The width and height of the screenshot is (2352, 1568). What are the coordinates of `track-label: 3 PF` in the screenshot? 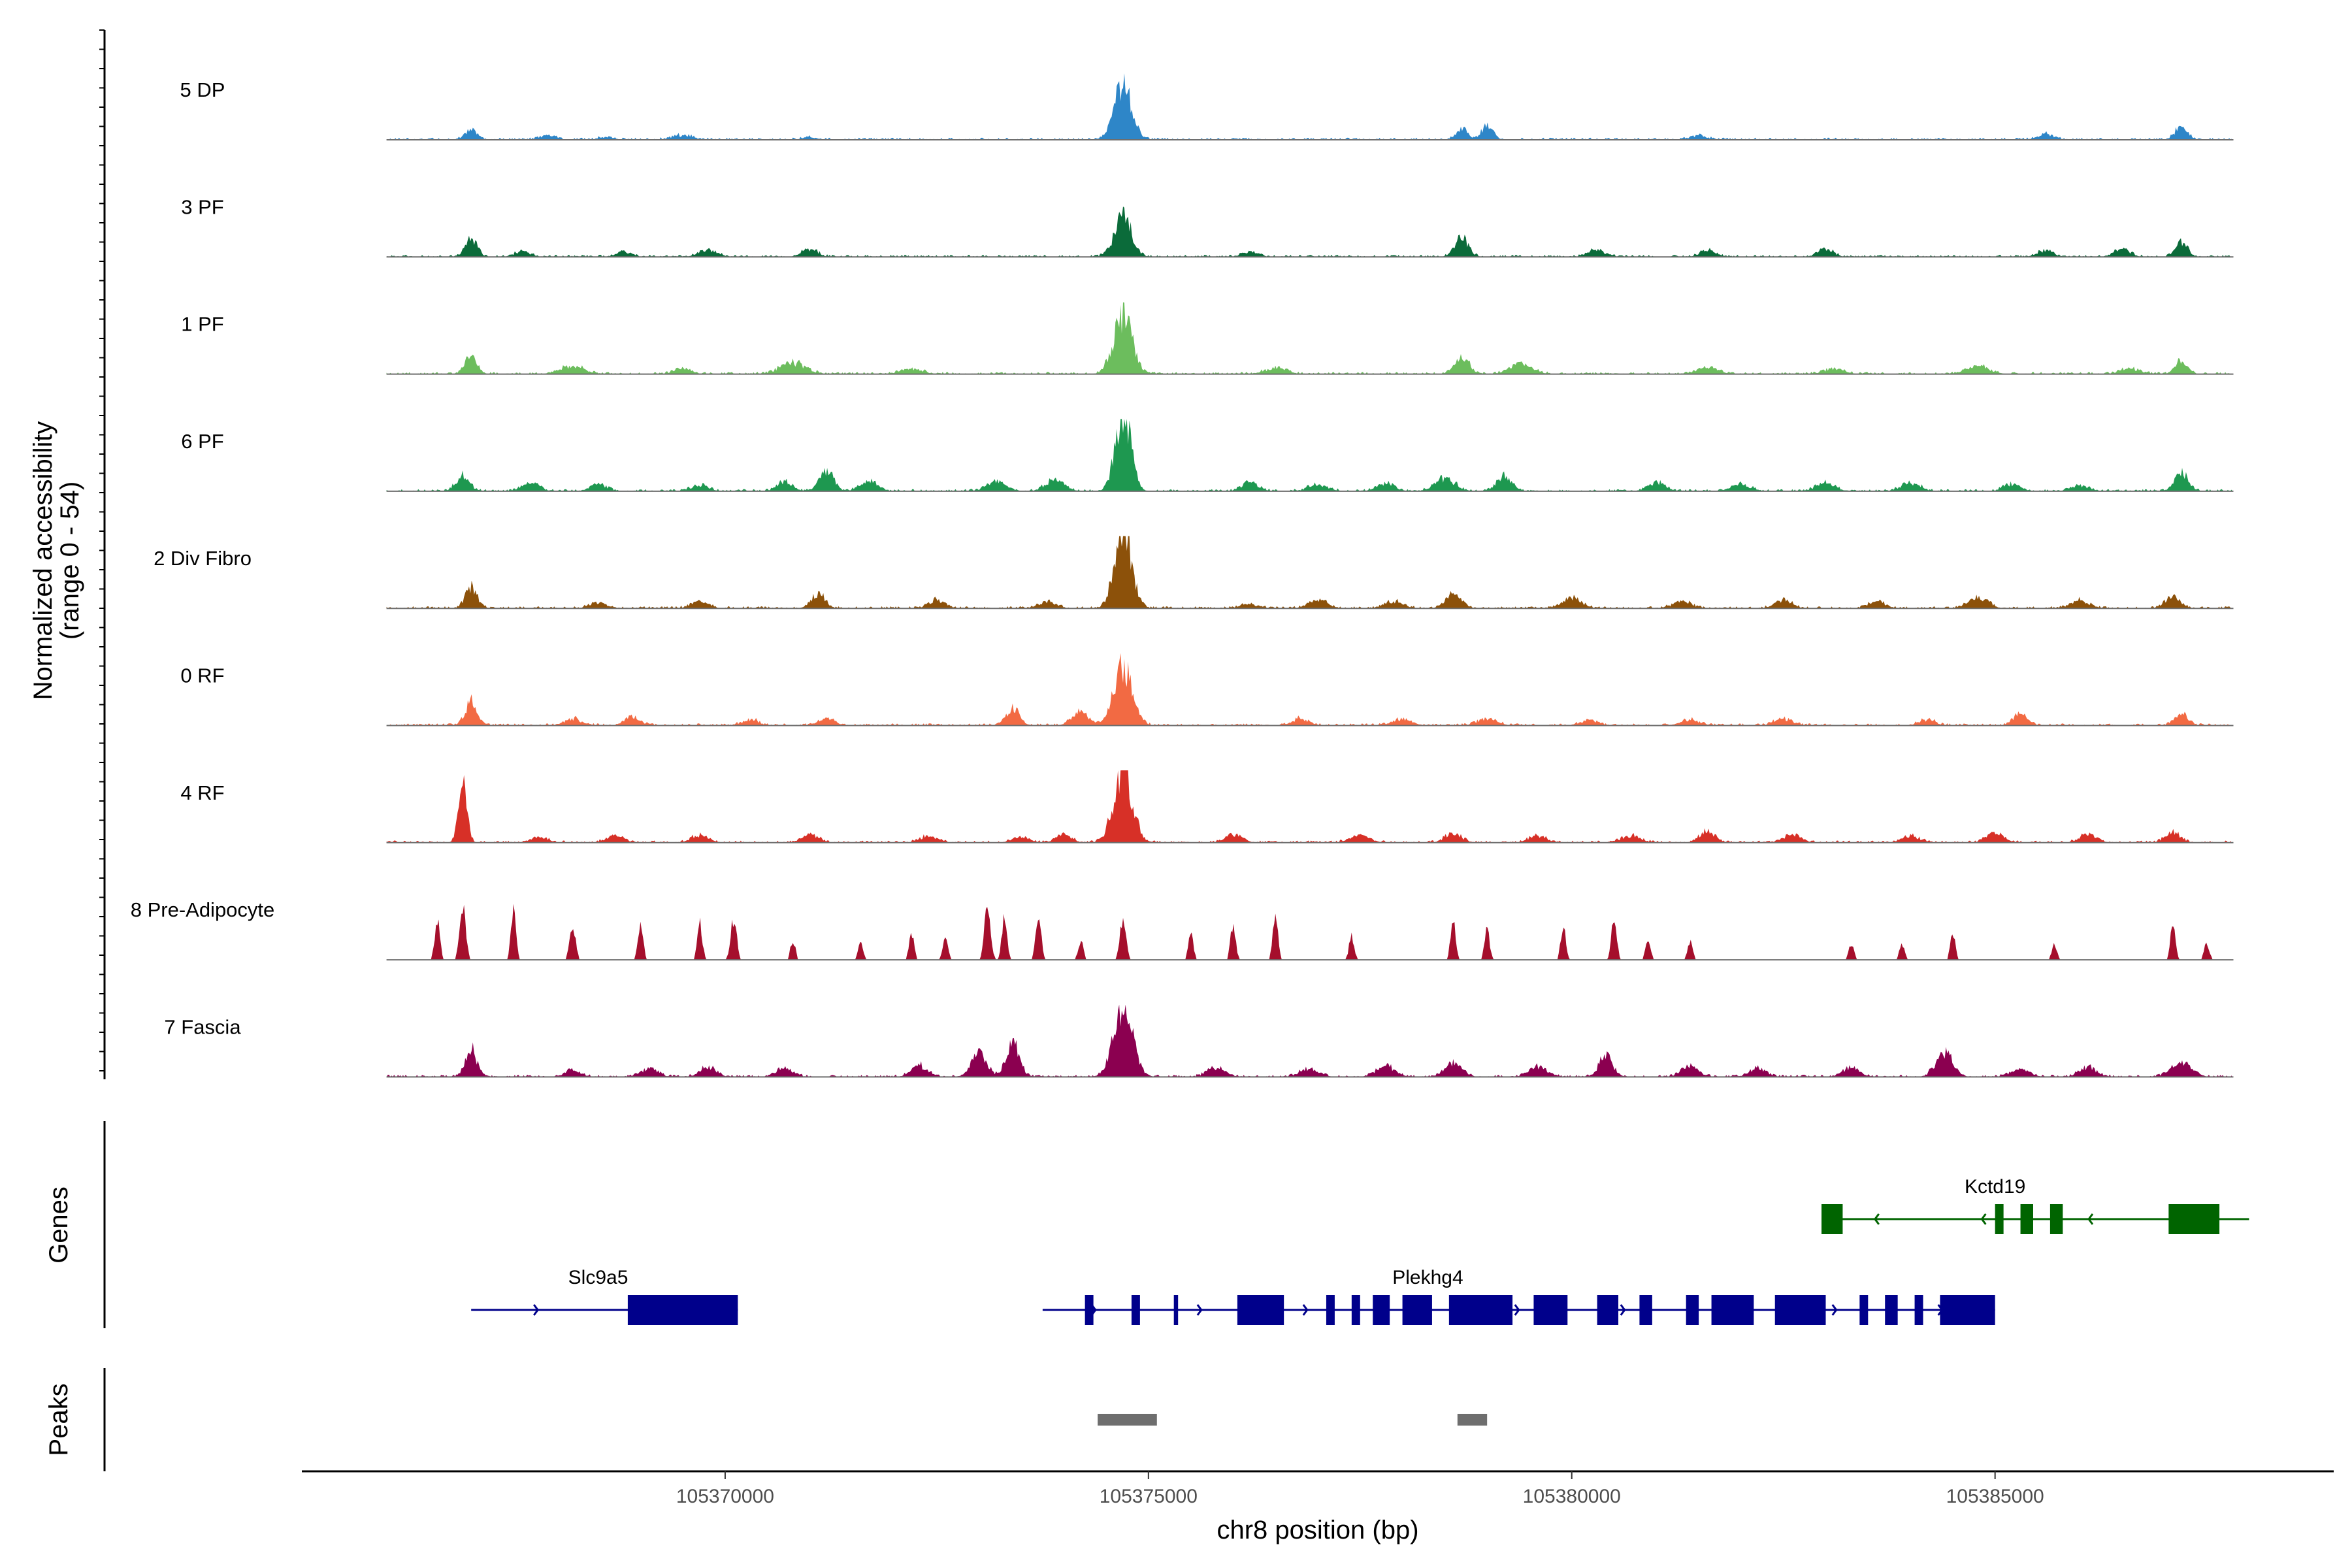 It's located at (202, 206).